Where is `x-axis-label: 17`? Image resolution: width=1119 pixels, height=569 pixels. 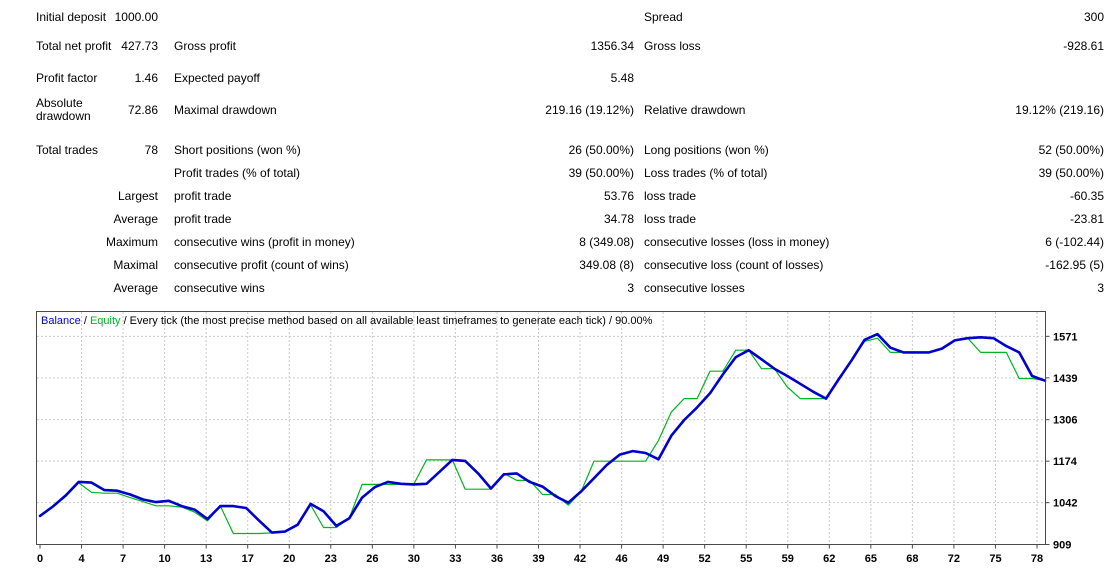
x-axis-label: 17 is located at coordinates (248, 559).